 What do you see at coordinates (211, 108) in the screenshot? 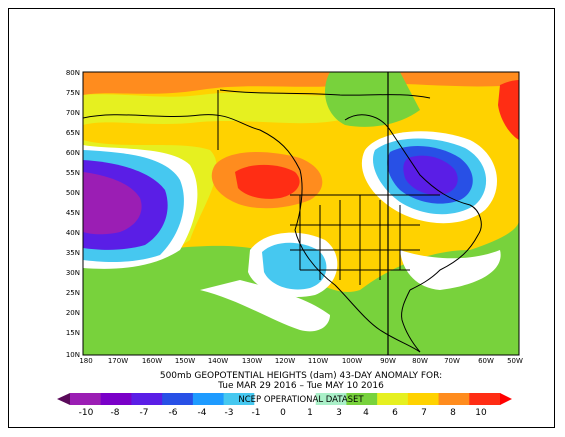
I see `yellow-top-band` at bounding box center [211, 108].